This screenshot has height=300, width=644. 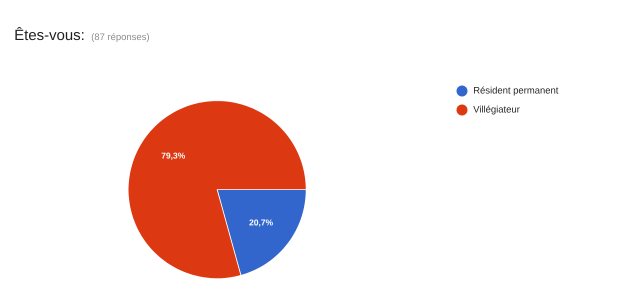 What do you see at coordinates (49, 33) in the screenshot?
I see `chart-title: Êtes-vous:` at bounding box center [49, 33].